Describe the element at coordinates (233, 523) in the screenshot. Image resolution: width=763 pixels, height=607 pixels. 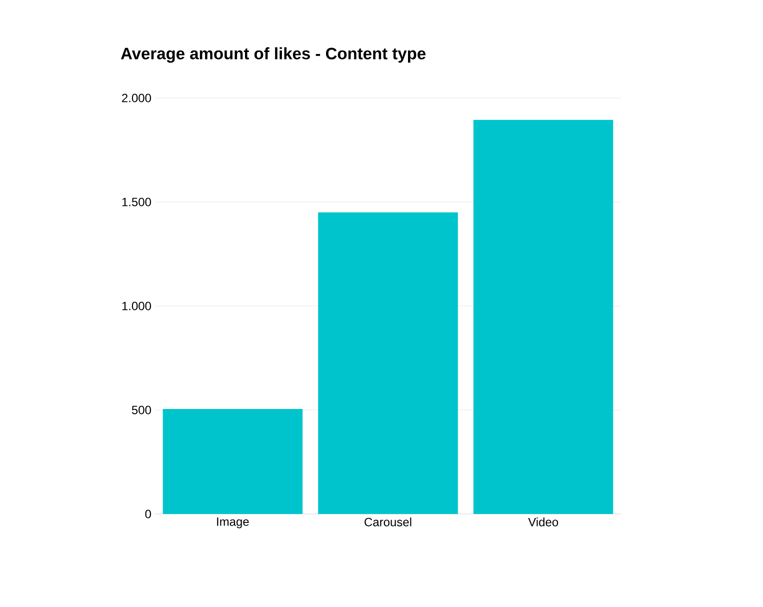
I see `x-tick-label: Image` at that location.